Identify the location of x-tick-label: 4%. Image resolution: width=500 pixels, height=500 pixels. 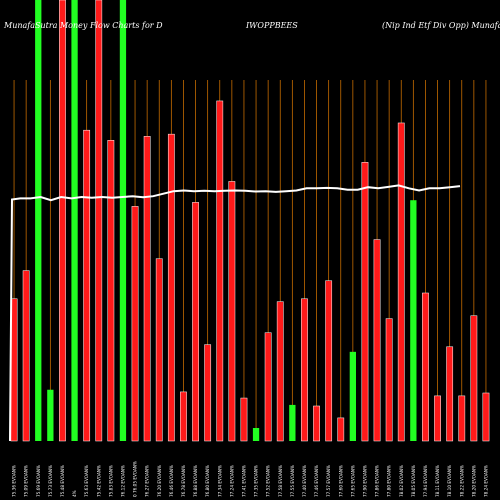
(74, 493).